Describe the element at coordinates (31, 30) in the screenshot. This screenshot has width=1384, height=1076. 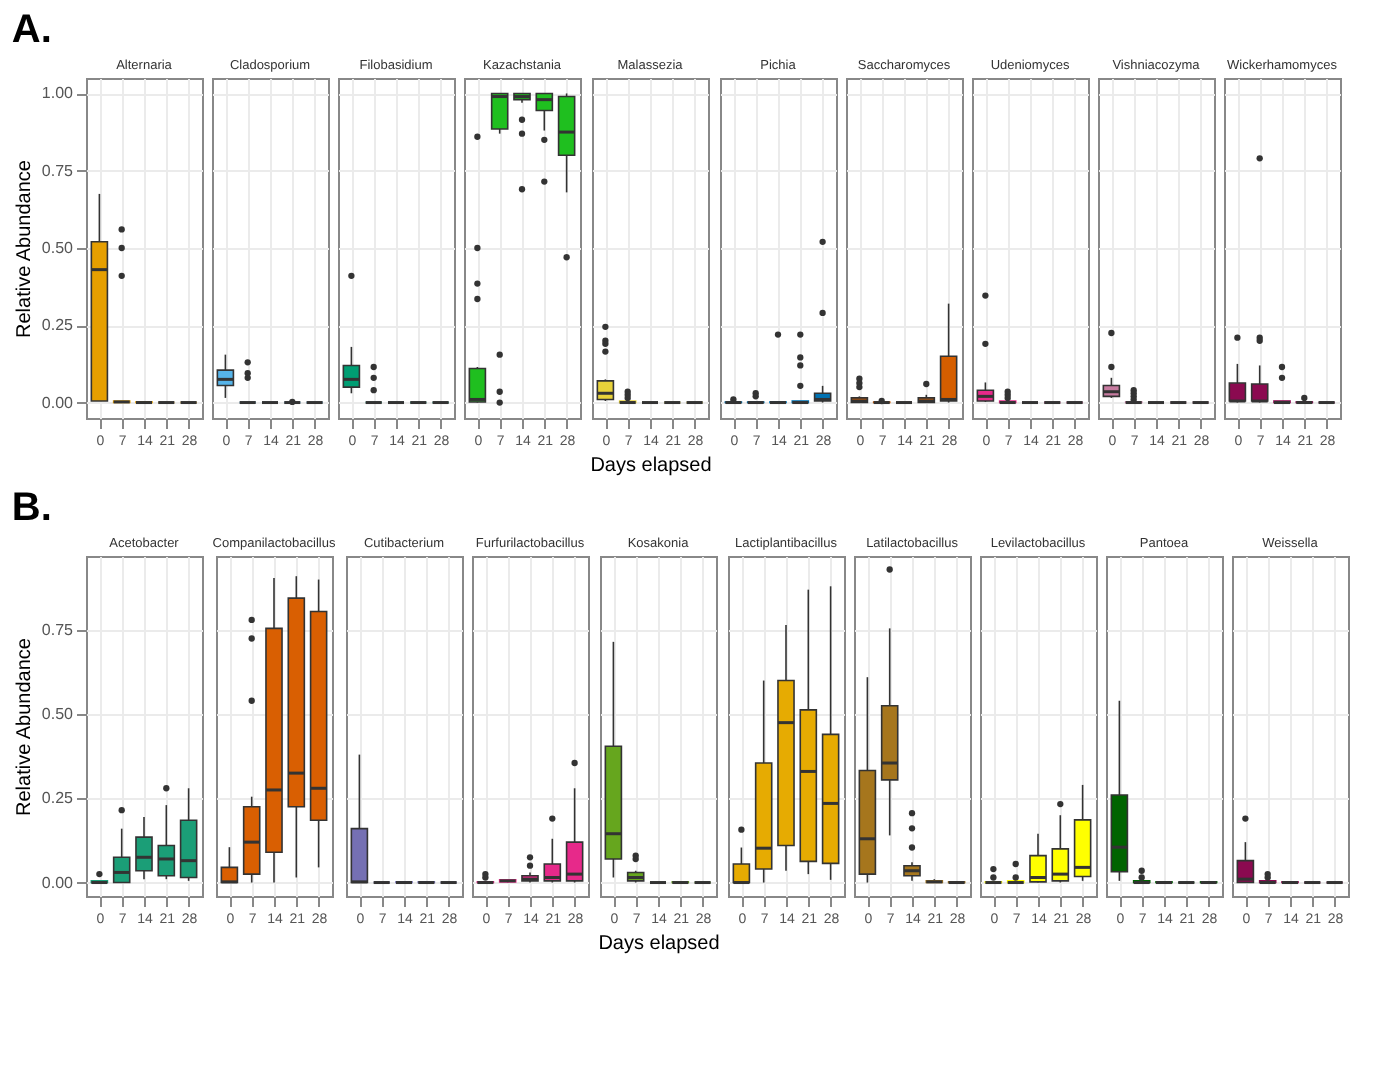
I see `text: A.` at that location.